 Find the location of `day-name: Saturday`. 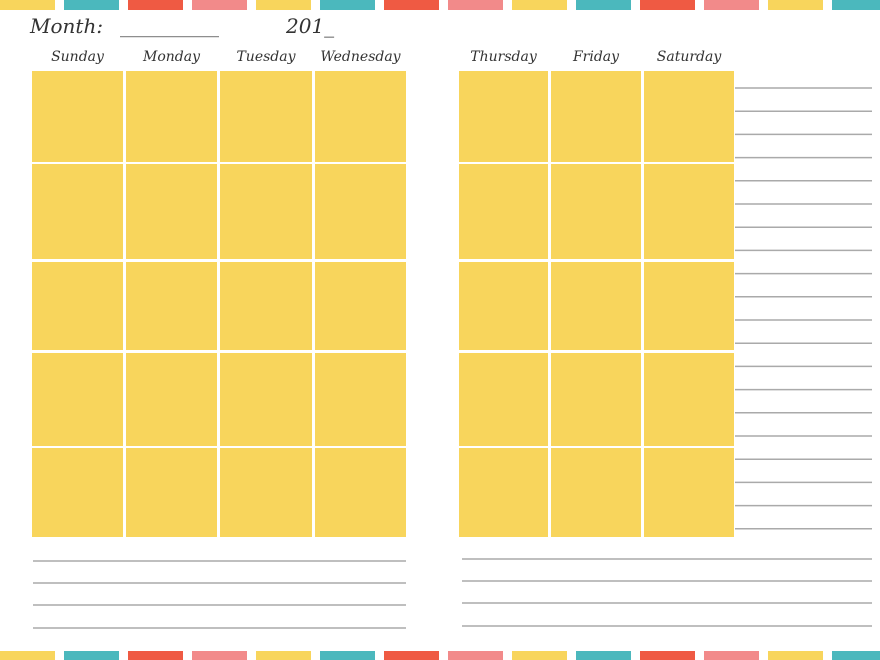

day-name: Saturday is located at coordinates (690, 57).